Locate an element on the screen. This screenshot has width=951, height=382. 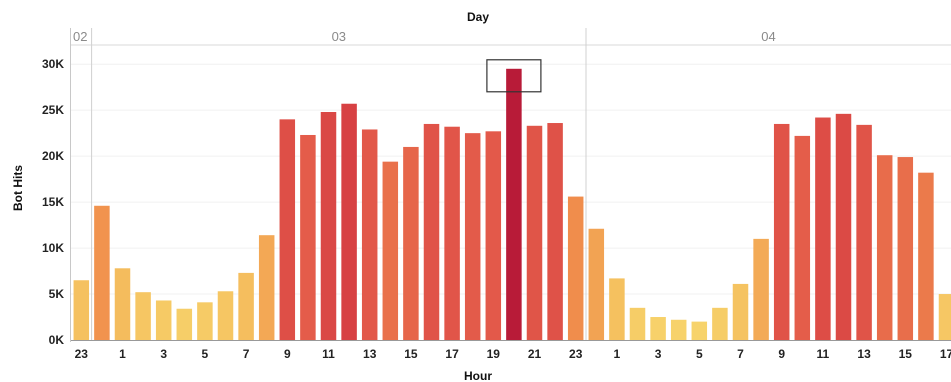
y-tick-label: 25K is located at coordinates (53, 110).